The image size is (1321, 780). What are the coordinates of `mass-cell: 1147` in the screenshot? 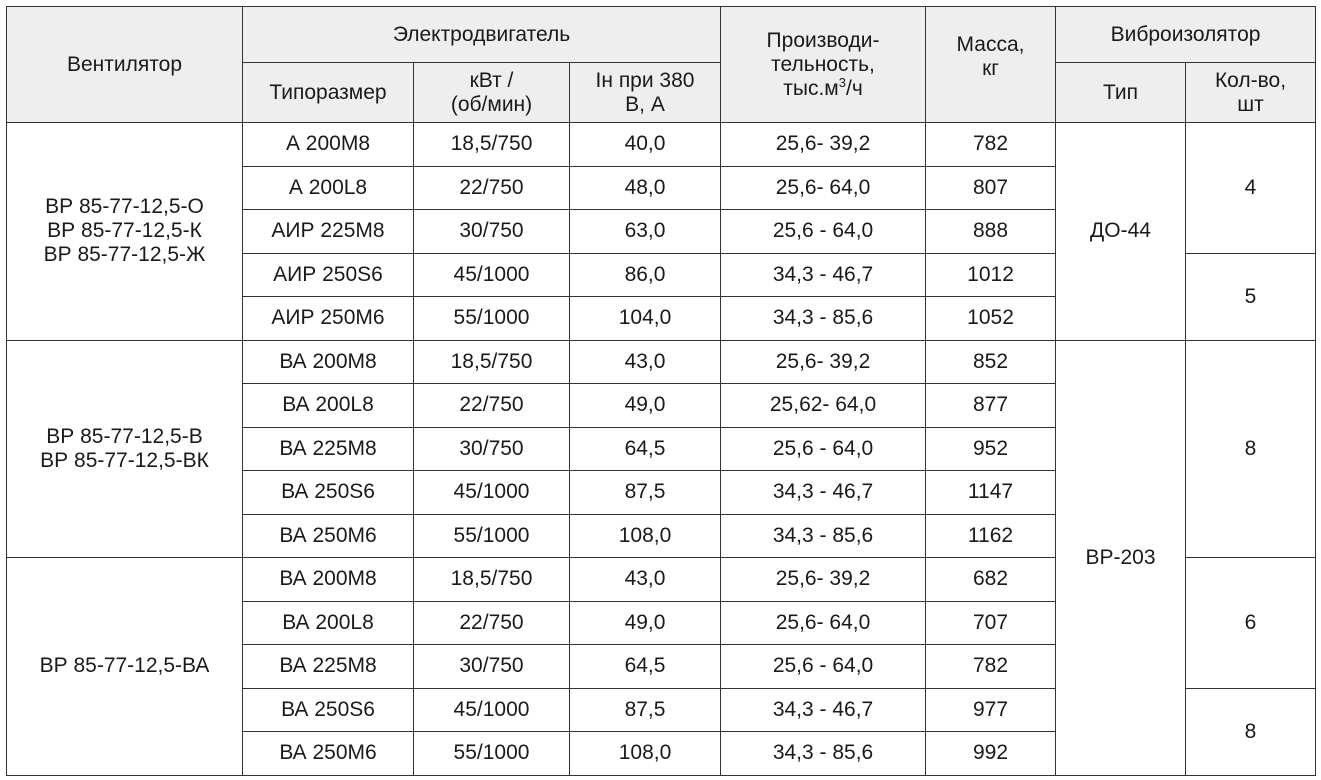 It's located at (991, 492).